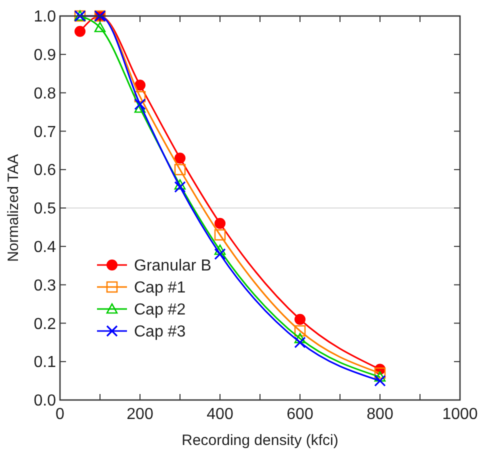 The height and width of the screenshot is (457, 488). I want to click on x-tick-label: 1000, so click(460, 414).